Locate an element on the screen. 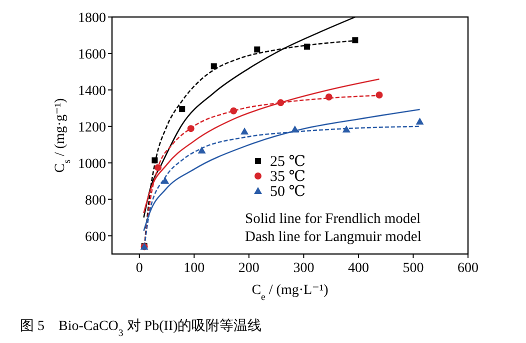  annotation: Dash line for Langmuir model is located at coordinates (333, 237).